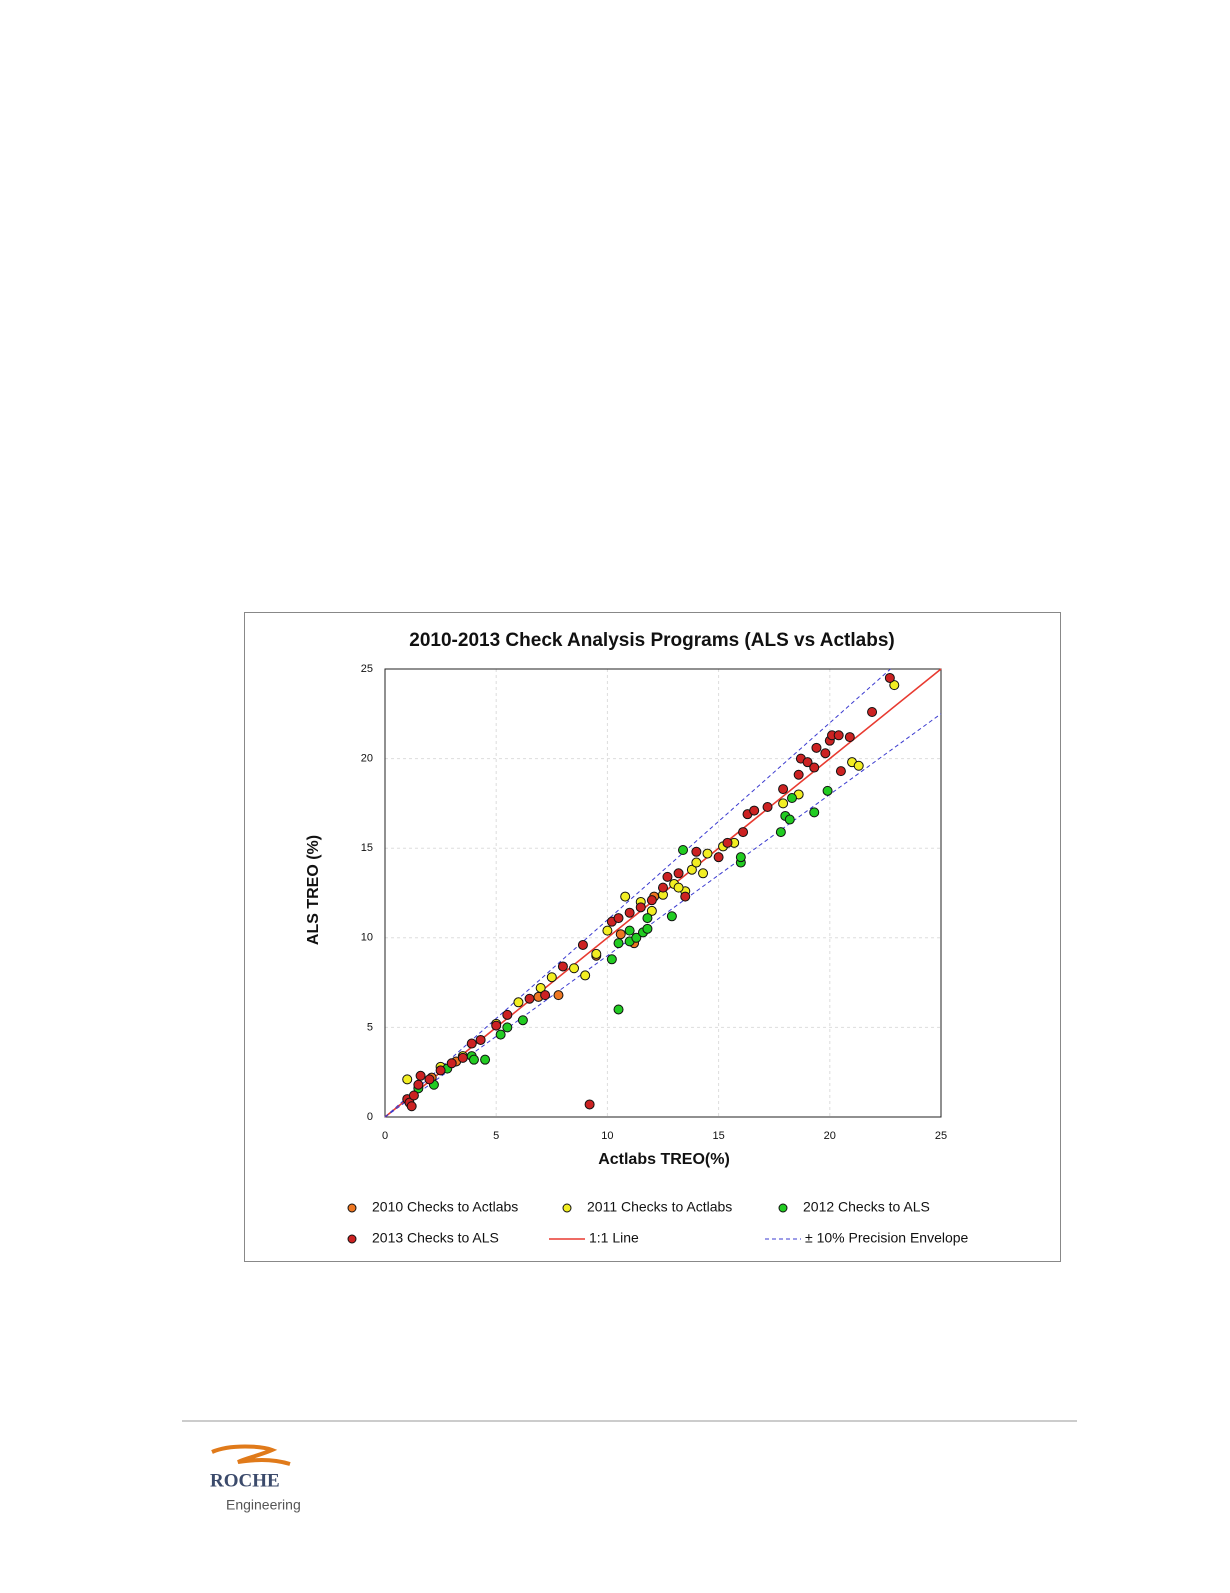 This screenshot has height=1593, width=1230. I want to click on y-tick-label: 5, so click(370, 1027).